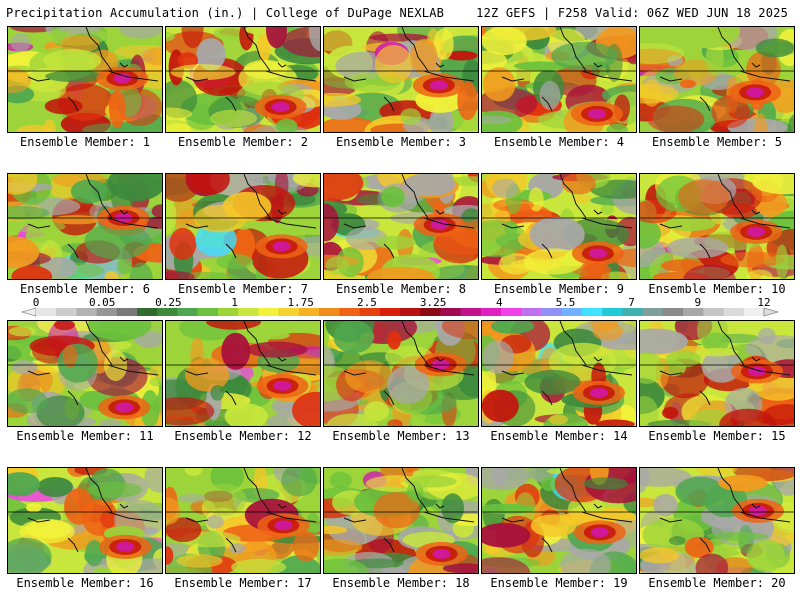 Image resolution: width=800 pixels, height=600 pixels. I want to click on ensemble-member-label: Ensemble Member: 2, so click(243, 142).